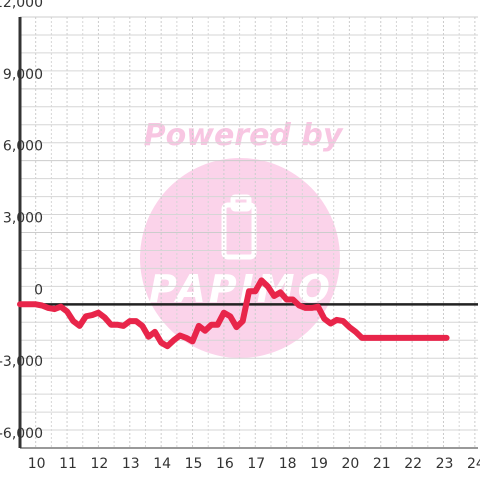  What do you see at coordinates (21, 5) in the screenshot?
I see `y-tick-label: 12,000` at bounding box center [21, 5].